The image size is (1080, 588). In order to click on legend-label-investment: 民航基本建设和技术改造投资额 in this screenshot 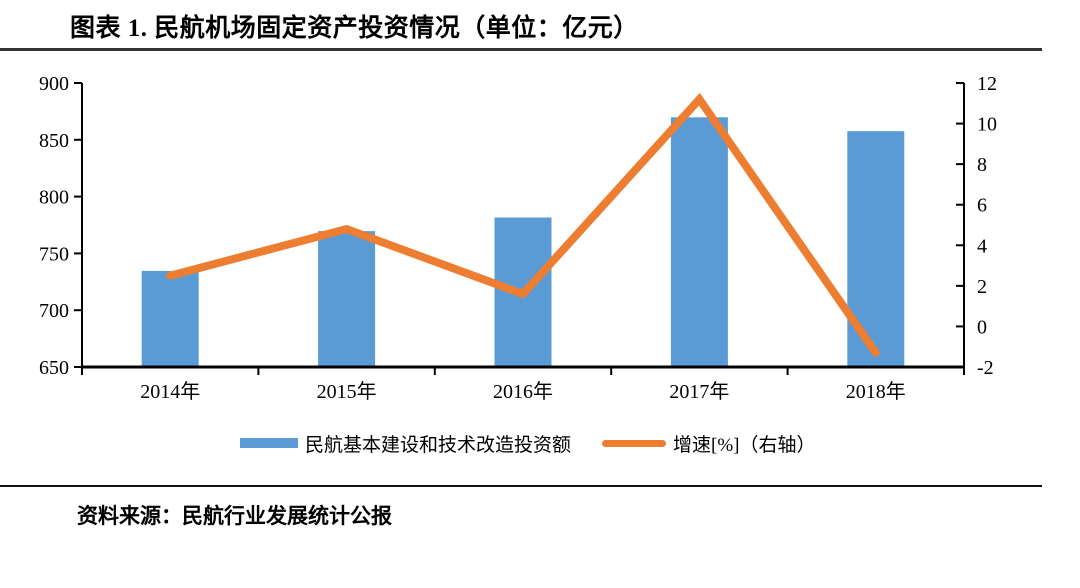, I will do `click(438, 445)`.